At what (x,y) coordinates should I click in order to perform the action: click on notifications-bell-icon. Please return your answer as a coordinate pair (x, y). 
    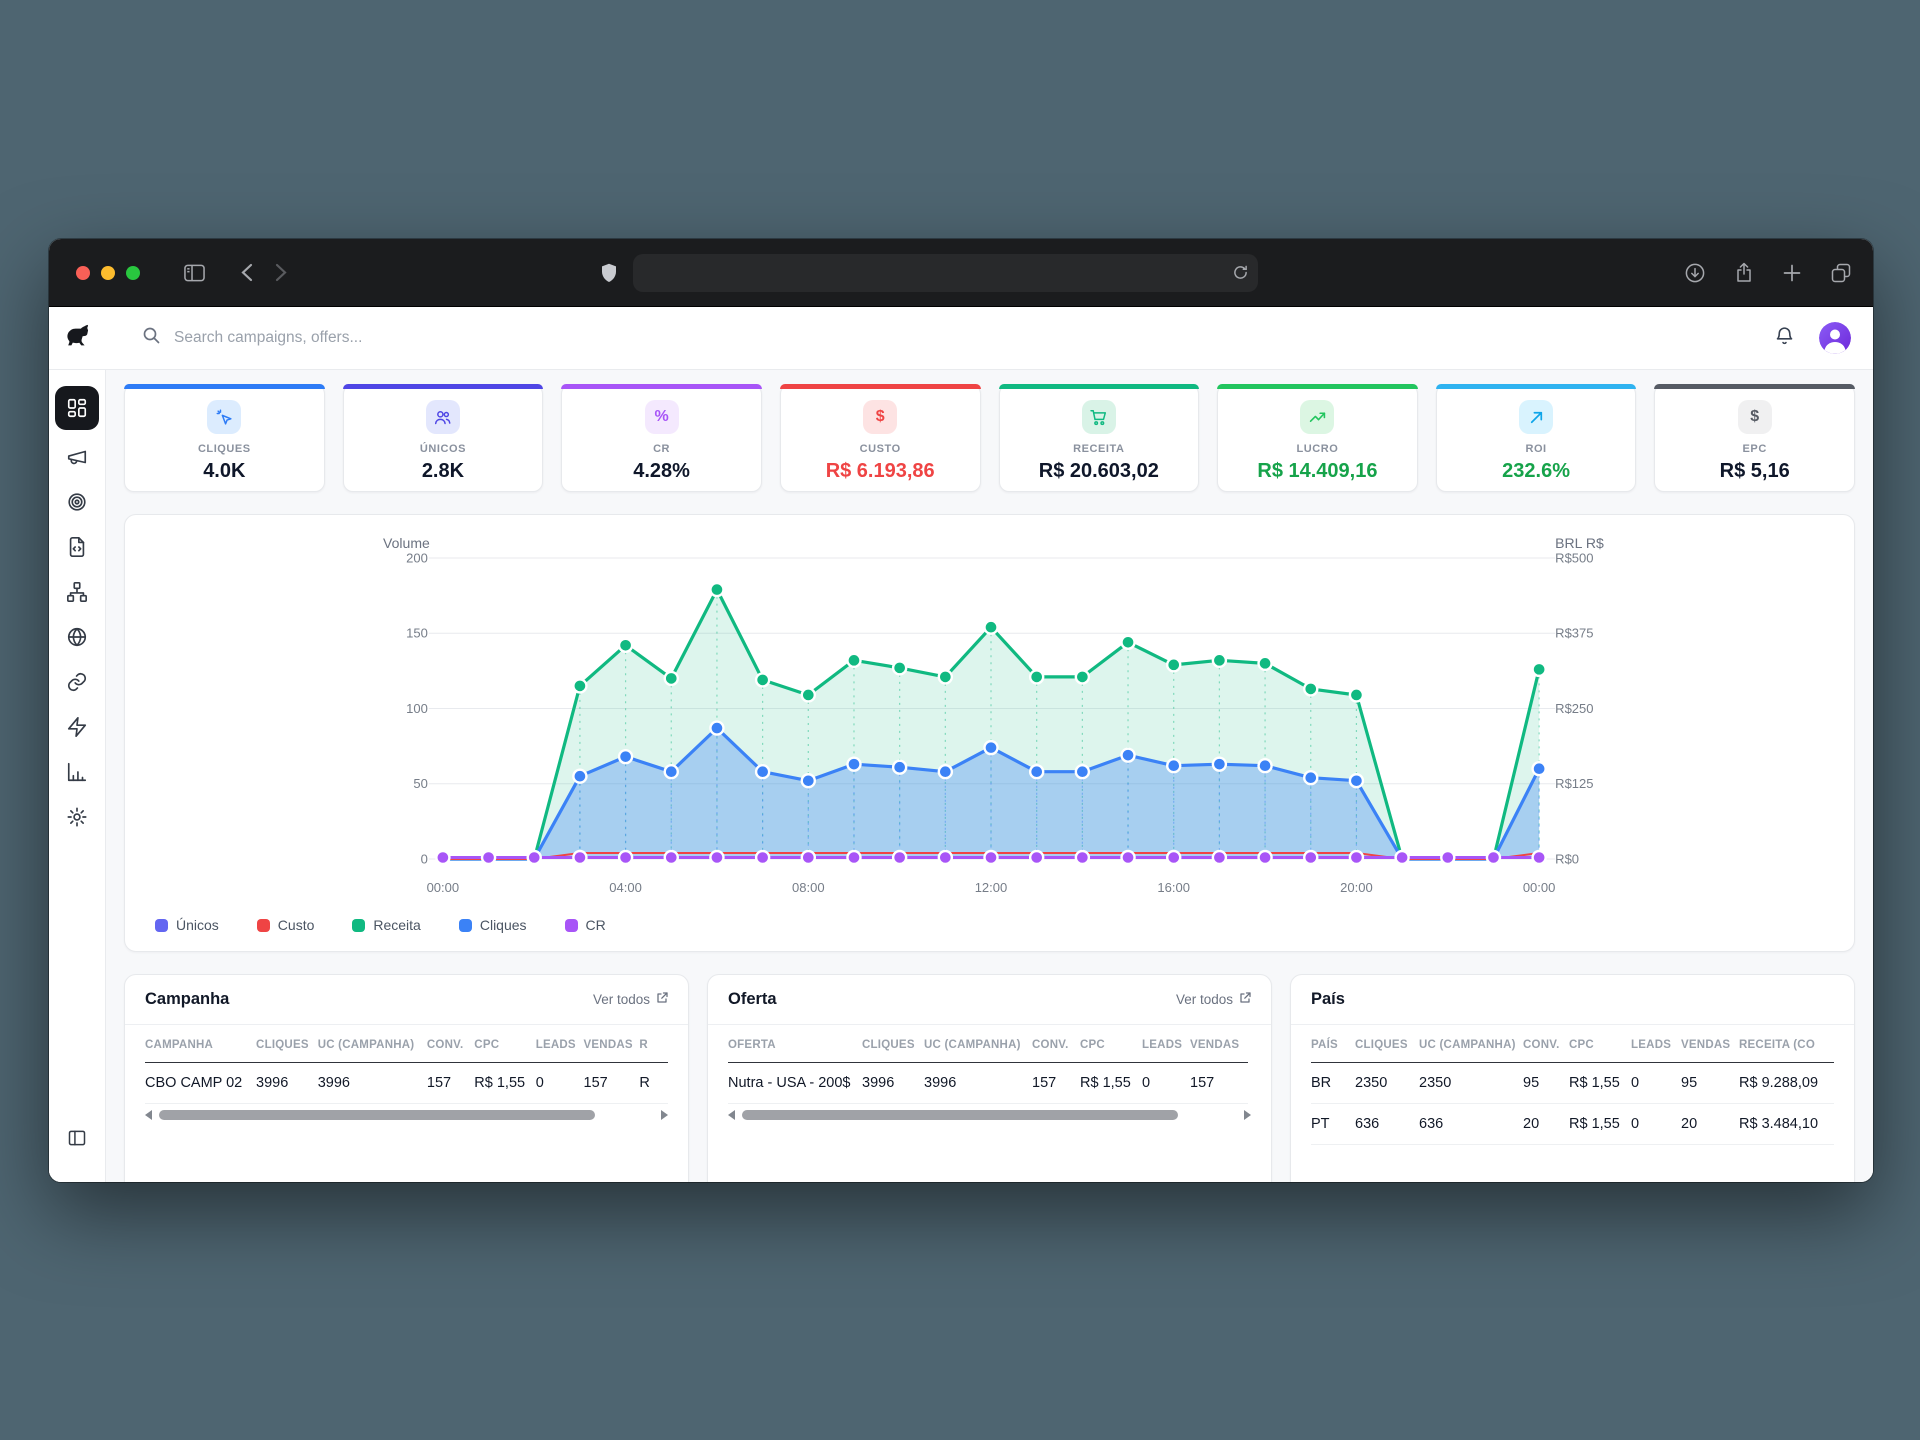
    Looking at the image, I should click on (1784, 338).